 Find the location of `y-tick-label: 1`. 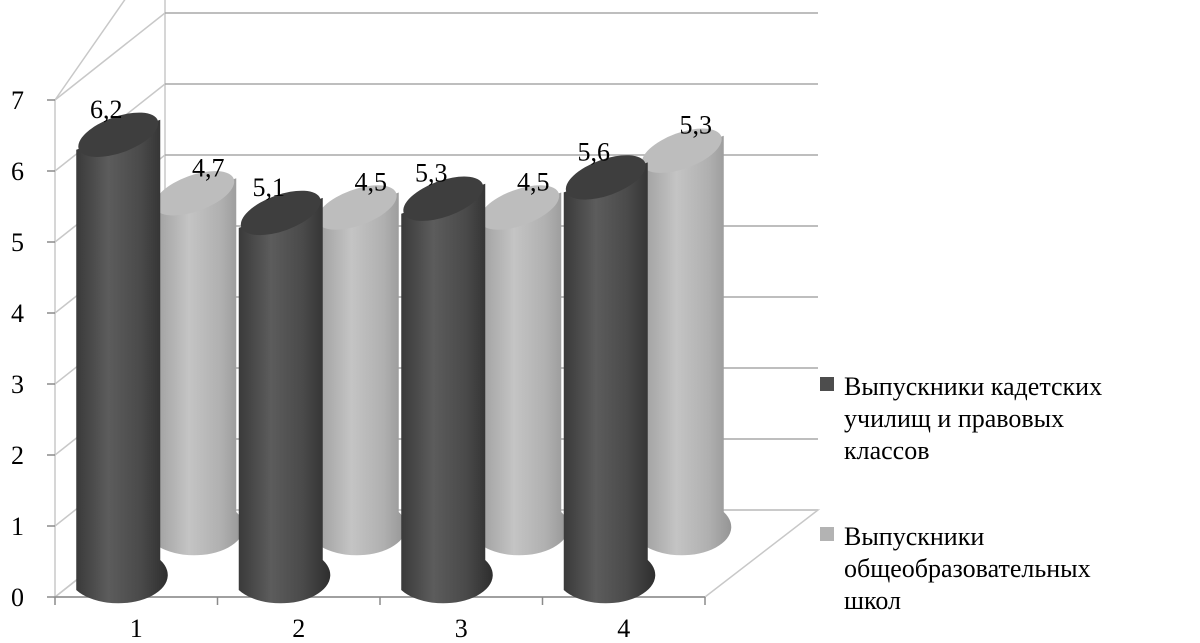

y-tick-label: 1 is located at coordinates (17, 526).